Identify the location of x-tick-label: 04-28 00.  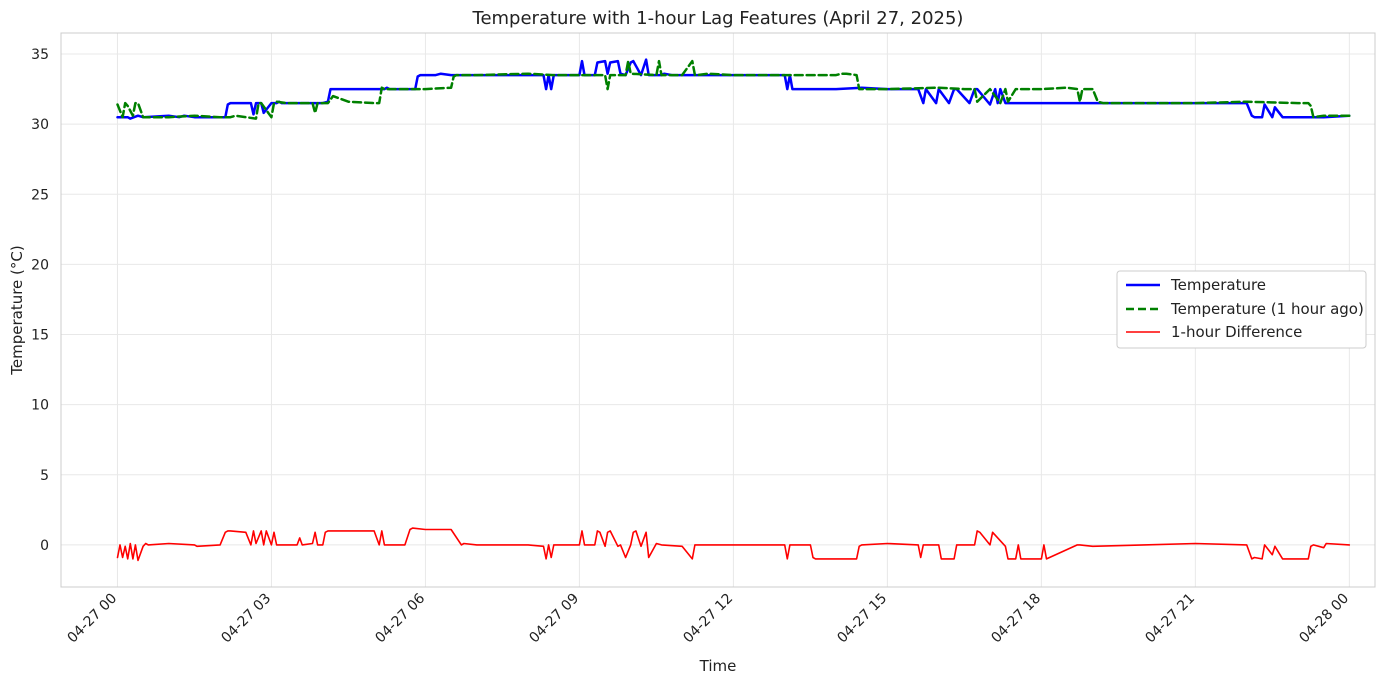
(1324, 619).